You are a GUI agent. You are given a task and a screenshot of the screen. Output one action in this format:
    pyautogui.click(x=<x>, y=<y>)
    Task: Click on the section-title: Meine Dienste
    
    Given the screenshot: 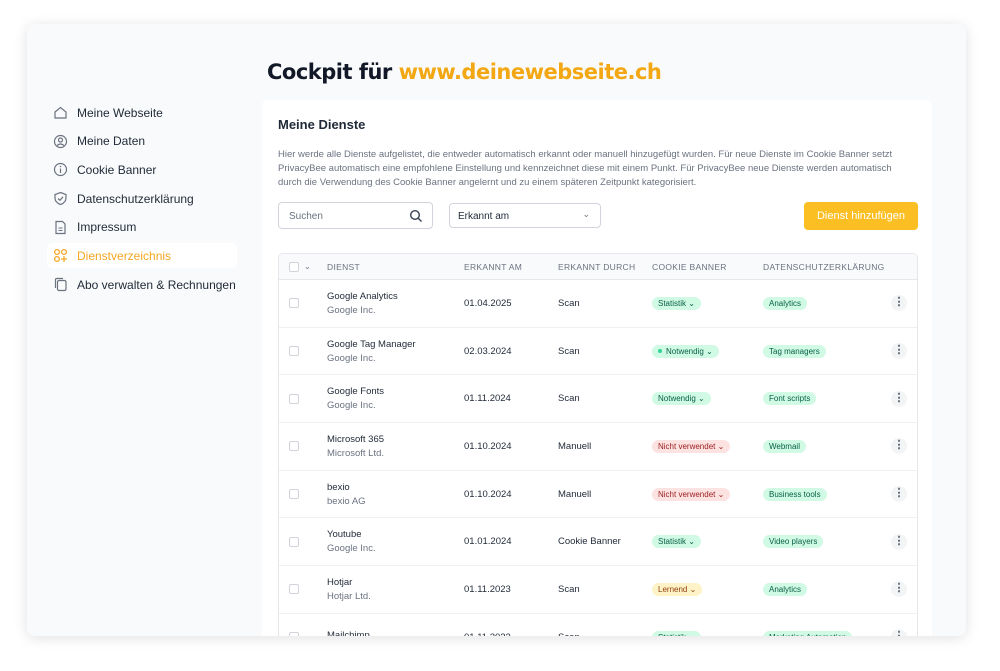 What is the action you would take?
    pyautogui.click(x=322, y=124)
    